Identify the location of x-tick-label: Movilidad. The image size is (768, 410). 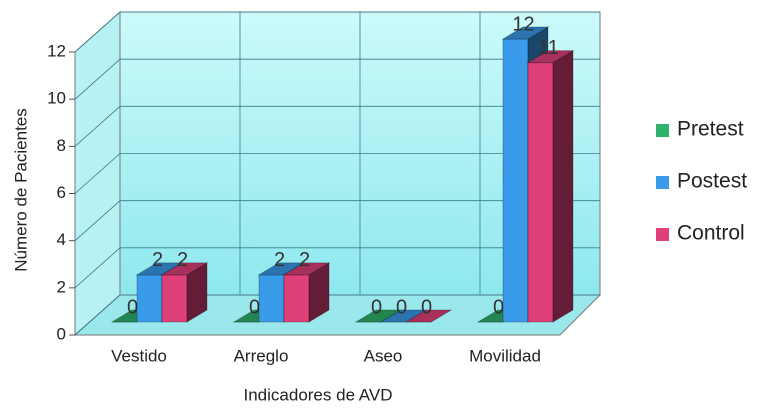
(505, 355).